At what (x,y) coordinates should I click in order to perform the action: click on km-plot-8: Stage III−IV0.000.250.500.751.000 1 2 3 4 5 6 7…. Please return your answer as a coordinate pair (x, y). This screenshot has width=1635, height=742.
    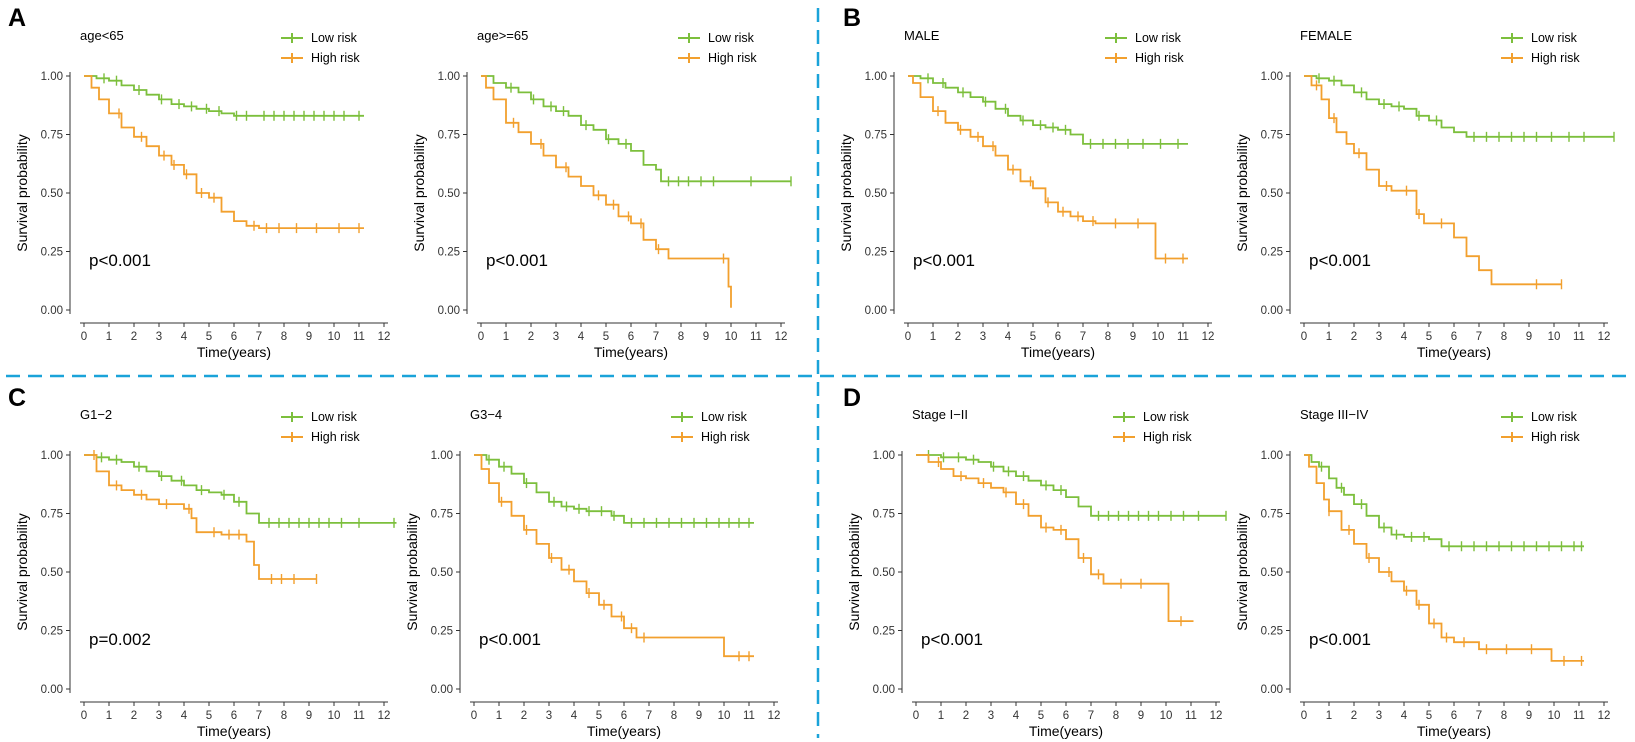
    Looking at the image, I should click on (1422, 573).